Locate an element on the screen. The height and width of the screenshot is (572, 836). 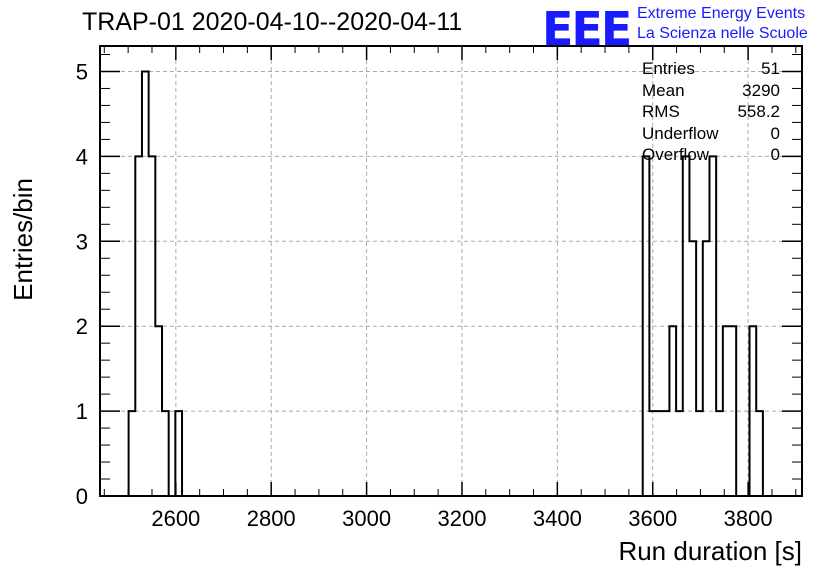
eee-logo: EEE is located at coordinates (587, 29).